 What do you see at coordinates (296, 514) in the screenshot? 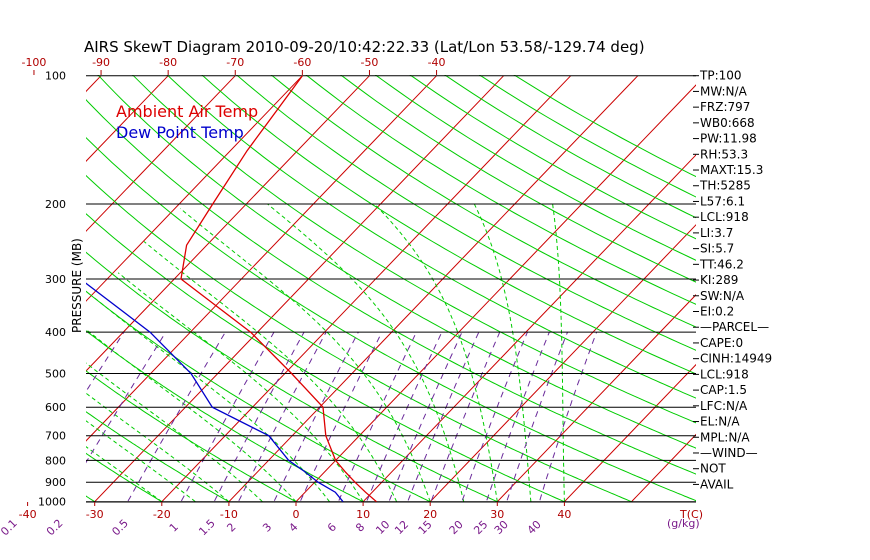
I see `bottom-temp-tick-label: 0` at bounding box center [296, 514].